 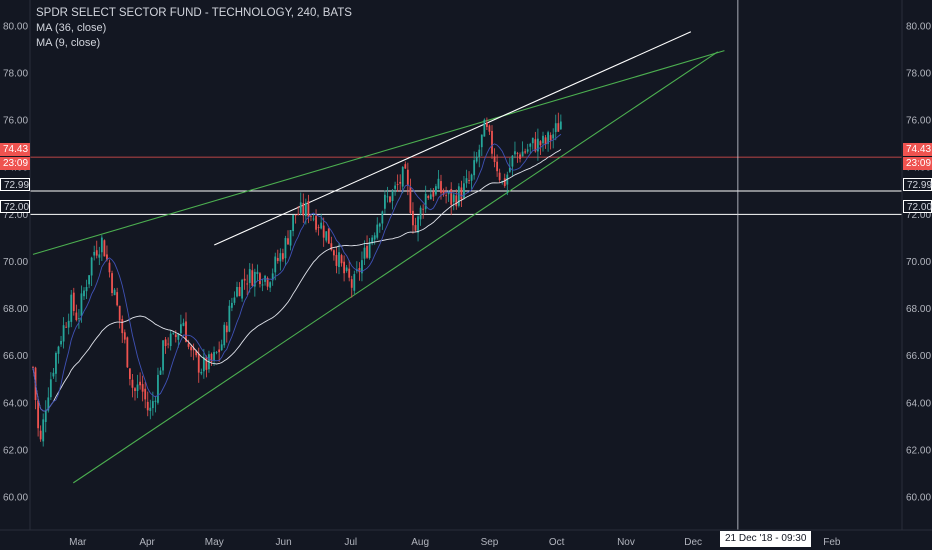 I want to click on y-tick-label-left: 60.00, so click(x=15, y=498).